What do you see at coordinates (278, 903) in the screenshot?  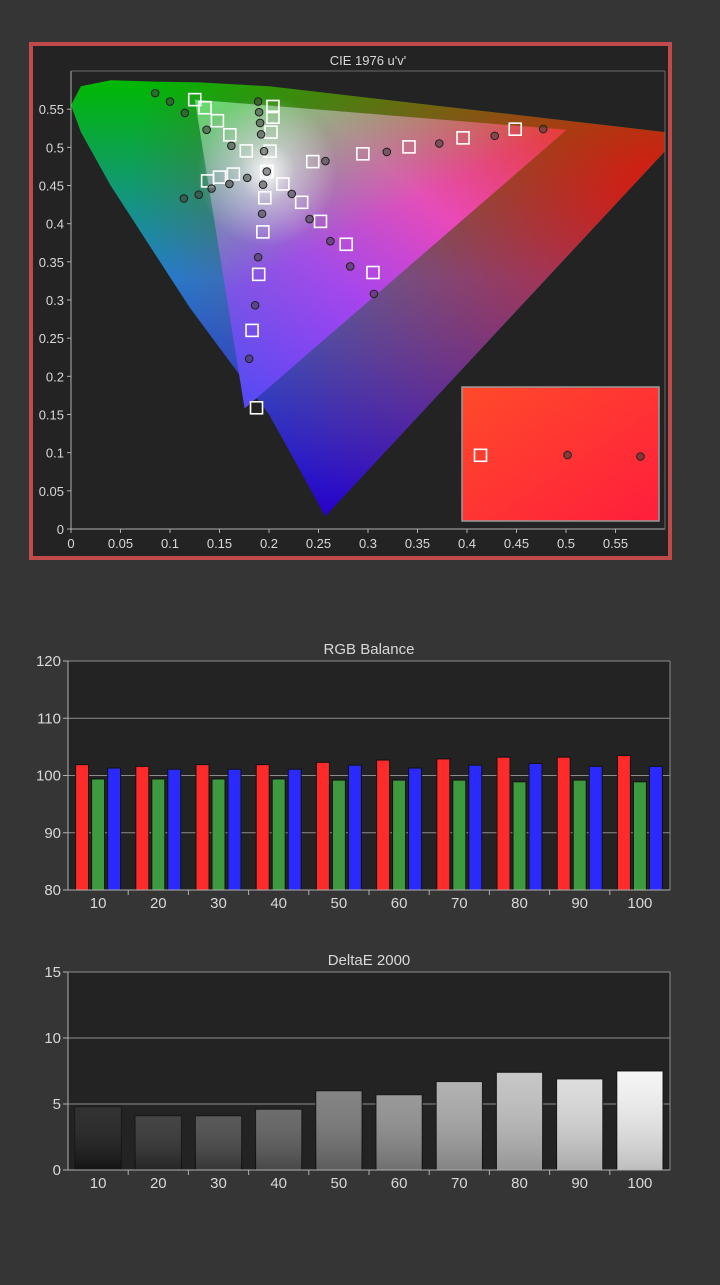 I see `rgb-balance-x-tick-label: 40` at bounding box center [278, 903].